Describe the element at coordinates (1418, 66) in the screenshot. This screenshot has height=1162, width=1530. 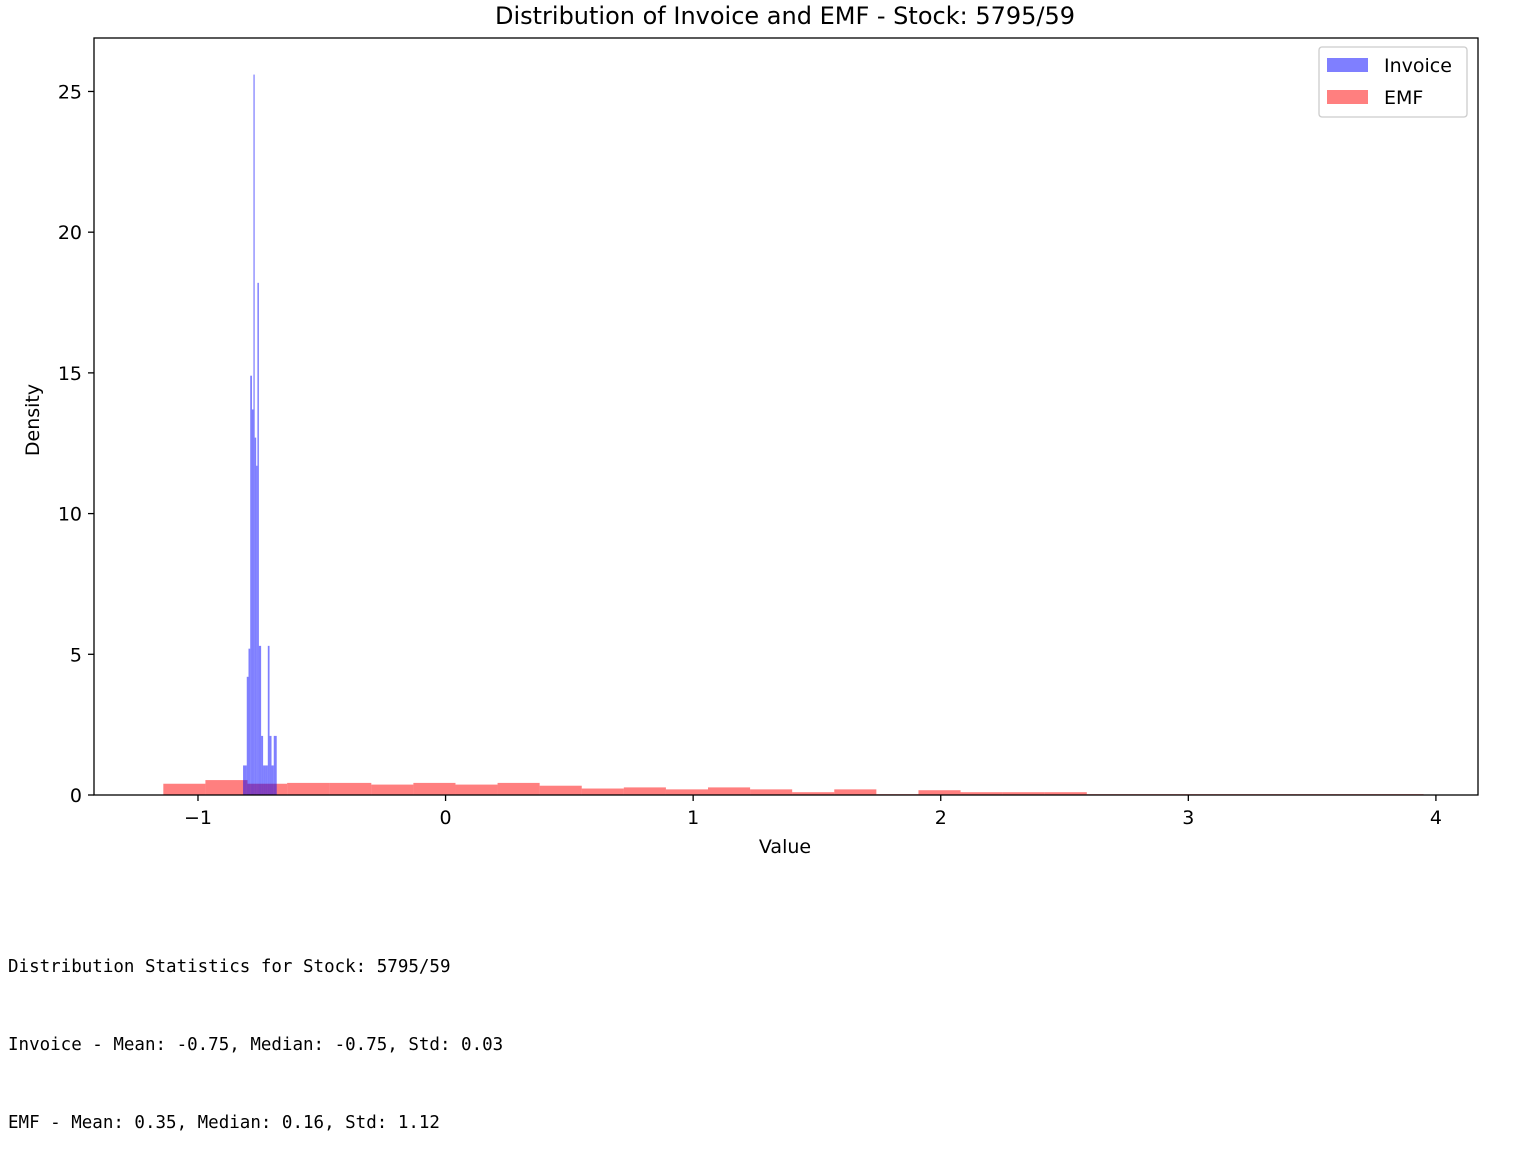
I see `legend-label-invoice: Invoice` at that location.